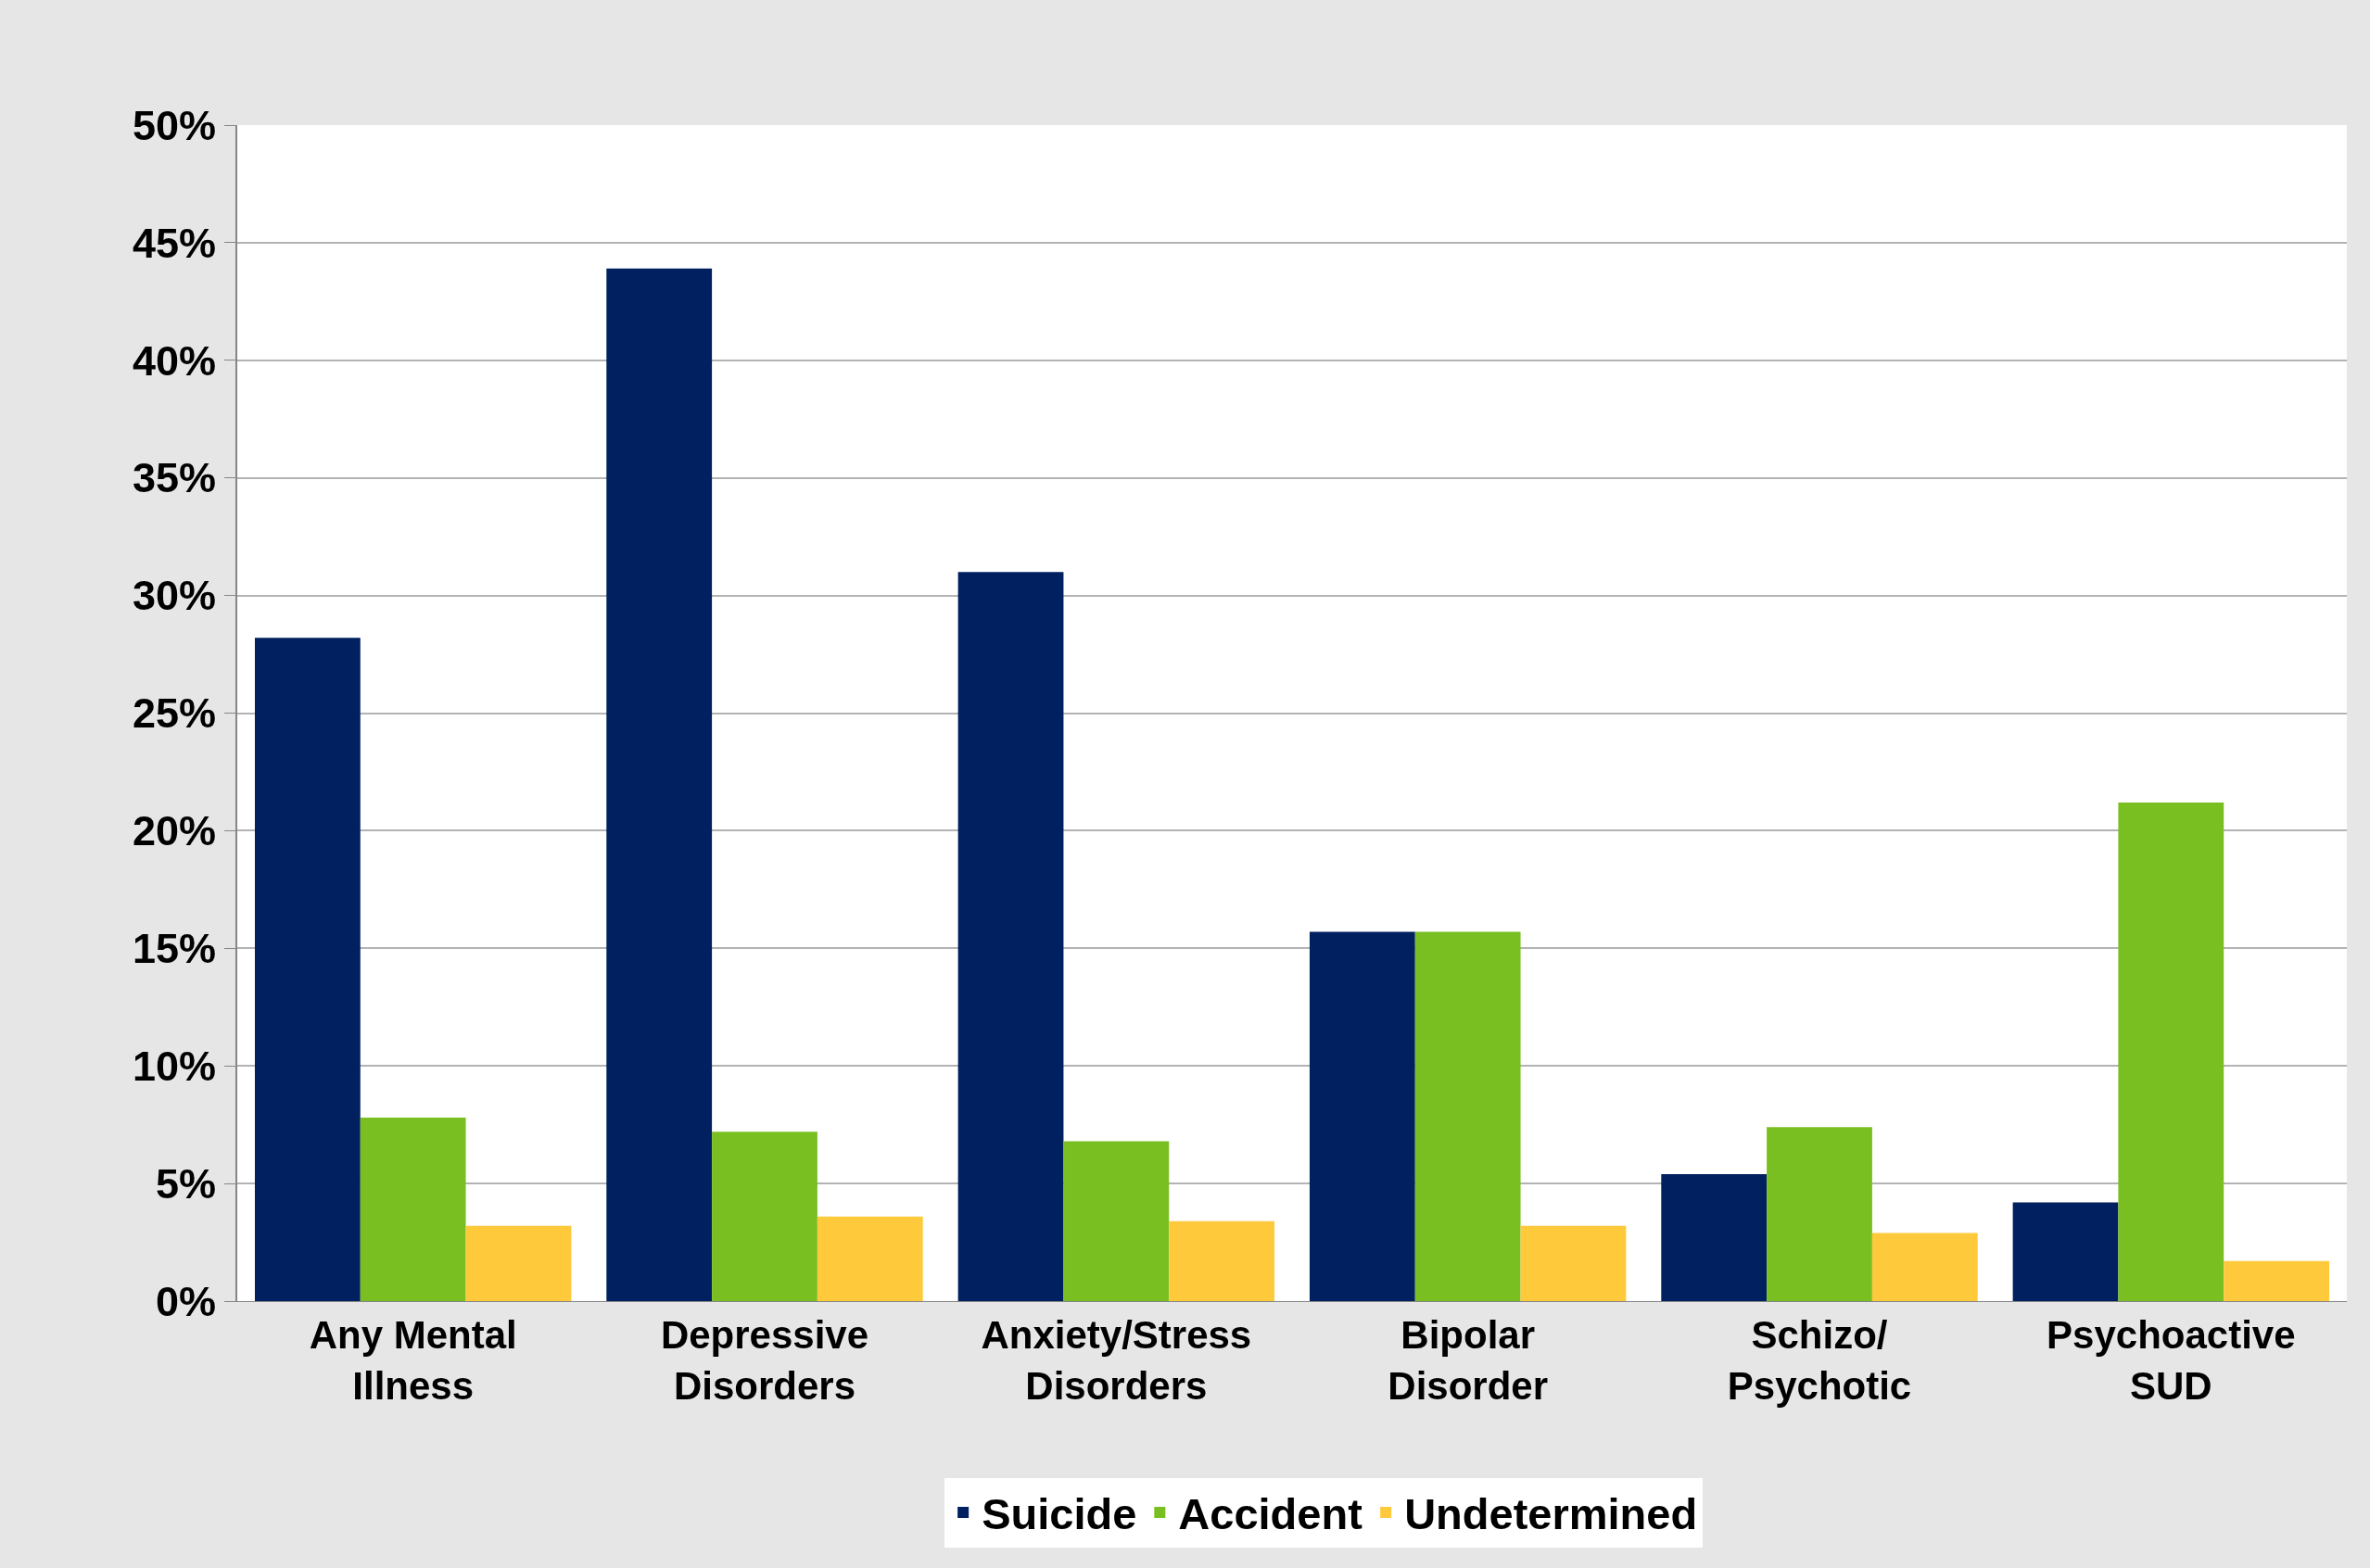 Image resolution: width=2370 pixels, height=1568 pixels. I want to click on x-tick-label: Depressive Disorders, so click(764, 1360).